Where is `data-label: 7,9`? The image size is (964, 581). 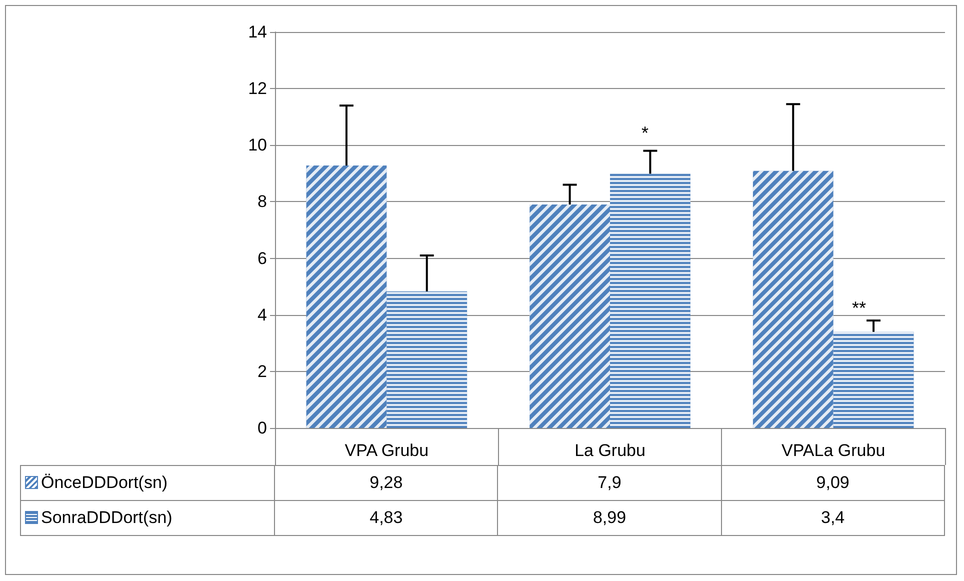 data-label: 7,9 is located at coordinates (610, 483).